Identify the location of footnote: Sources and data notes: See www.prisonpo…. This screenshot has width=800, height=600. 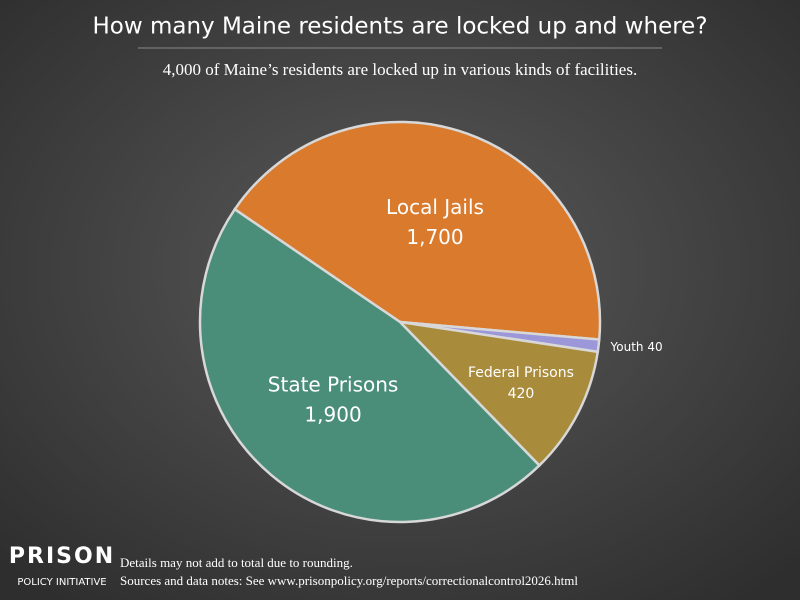
(349, 580).